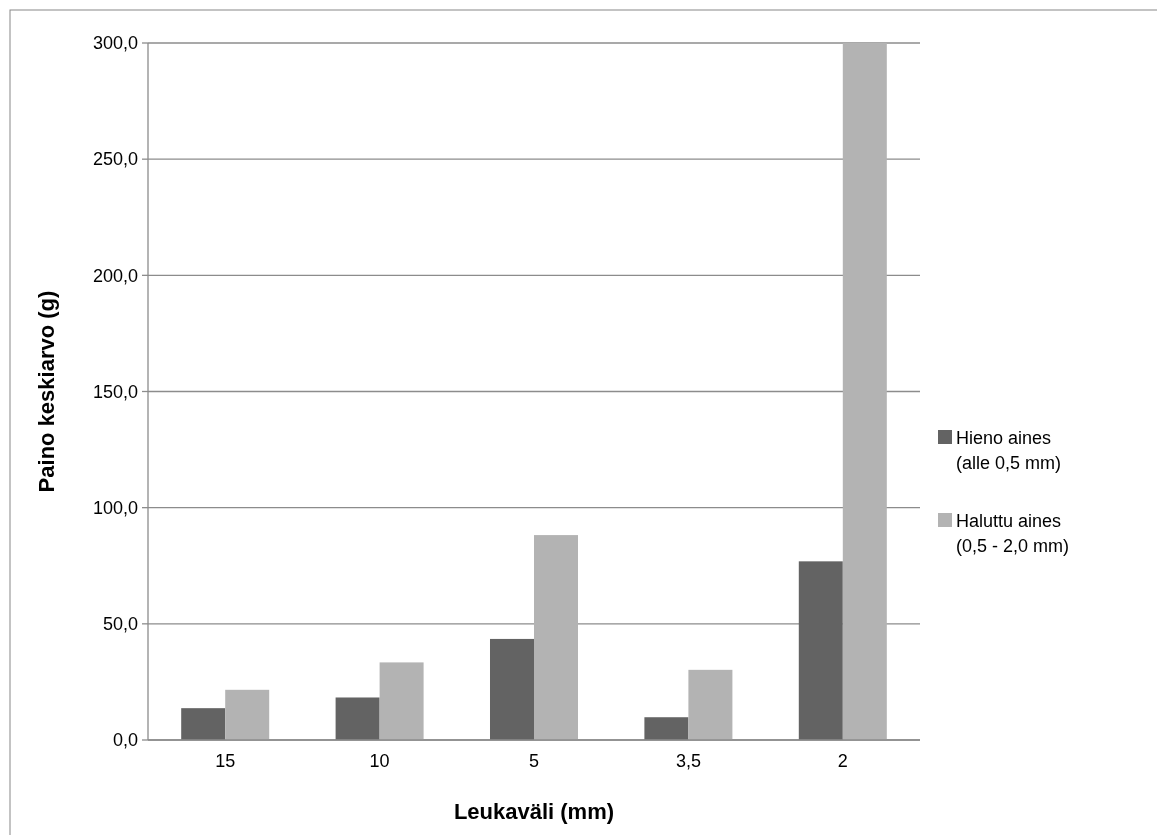  Describe the element at coordinates (115, 275) in the screenshot. I see `y-tick-label: 200,0` at that location.